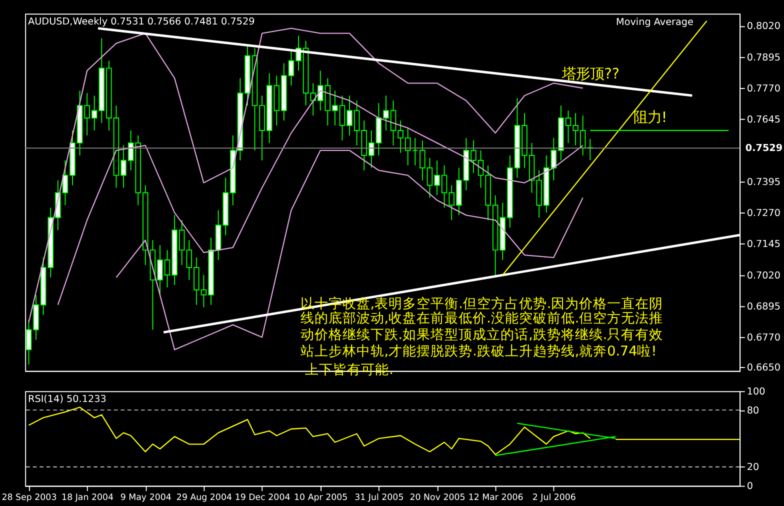 Image resolution: width=784 pixels, height=506 pixels. I want to click on y-tick-label: 20, so click(753, 468).